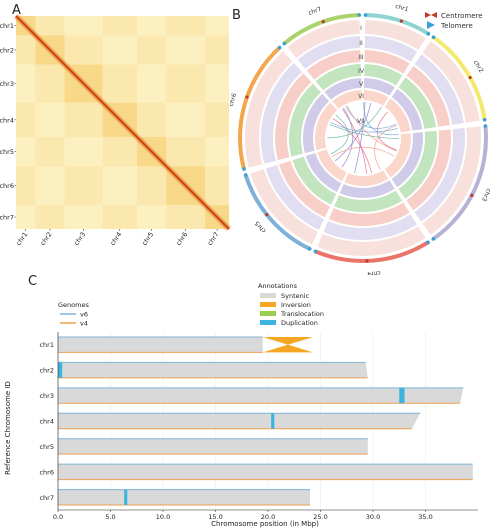  Describe the element at coordinates (268, 304) in the screenshot. I see `inversion-swatch` at that location.